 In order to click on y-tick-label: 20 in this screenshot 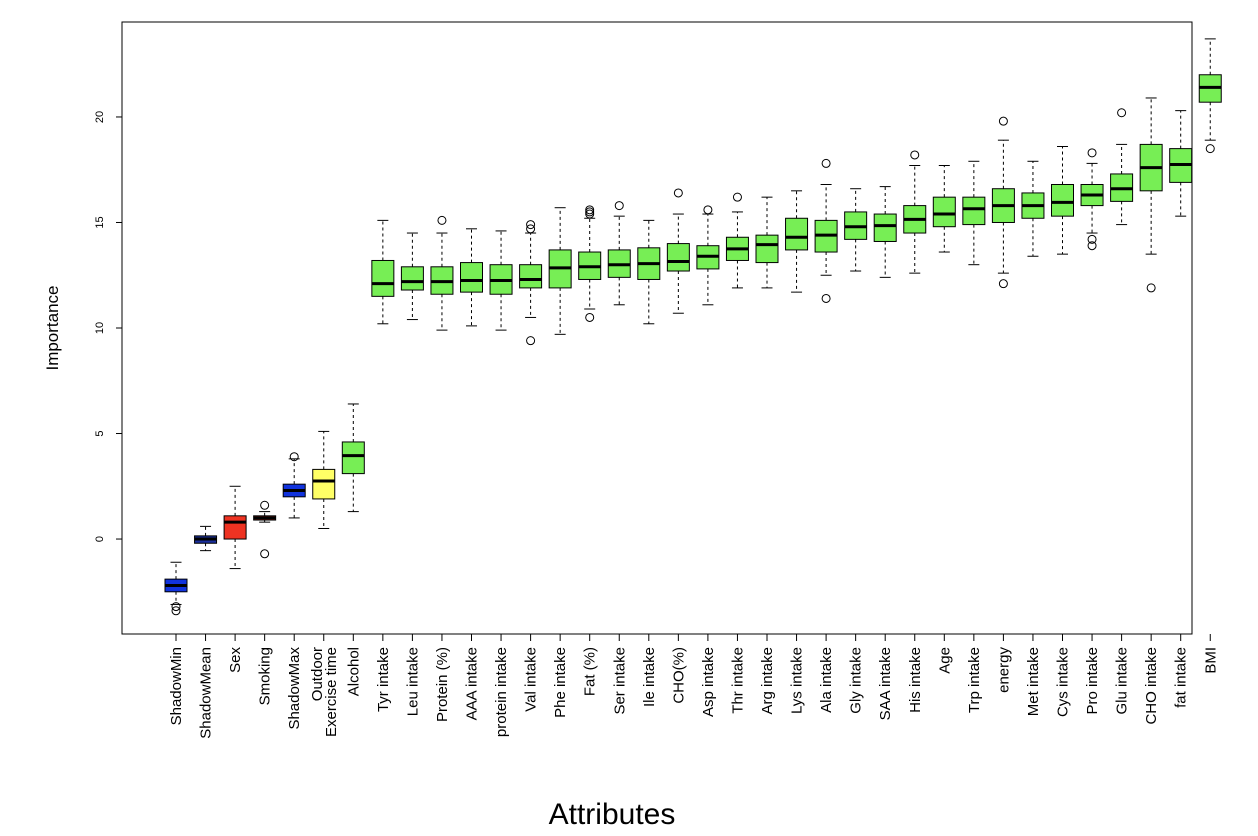, I will do `click(100, 117)`.